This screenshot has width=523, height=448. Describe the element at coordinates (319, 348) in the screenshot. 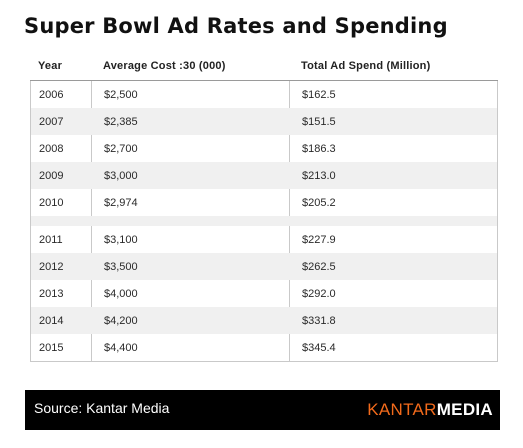

I see `cell-total-ad-spend: $345.4` at that location.